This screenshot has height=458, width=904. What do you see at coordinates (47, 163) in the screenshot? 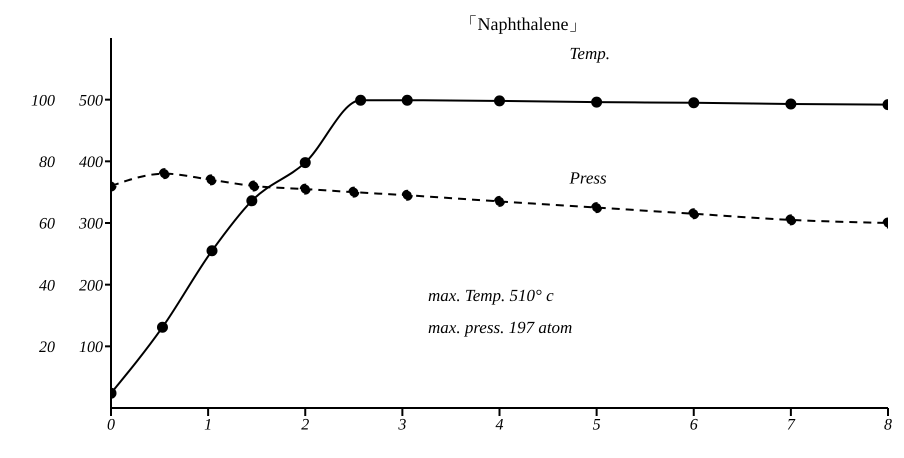
I see `y2-tick-label: 80` at bounding box center [47, 163].